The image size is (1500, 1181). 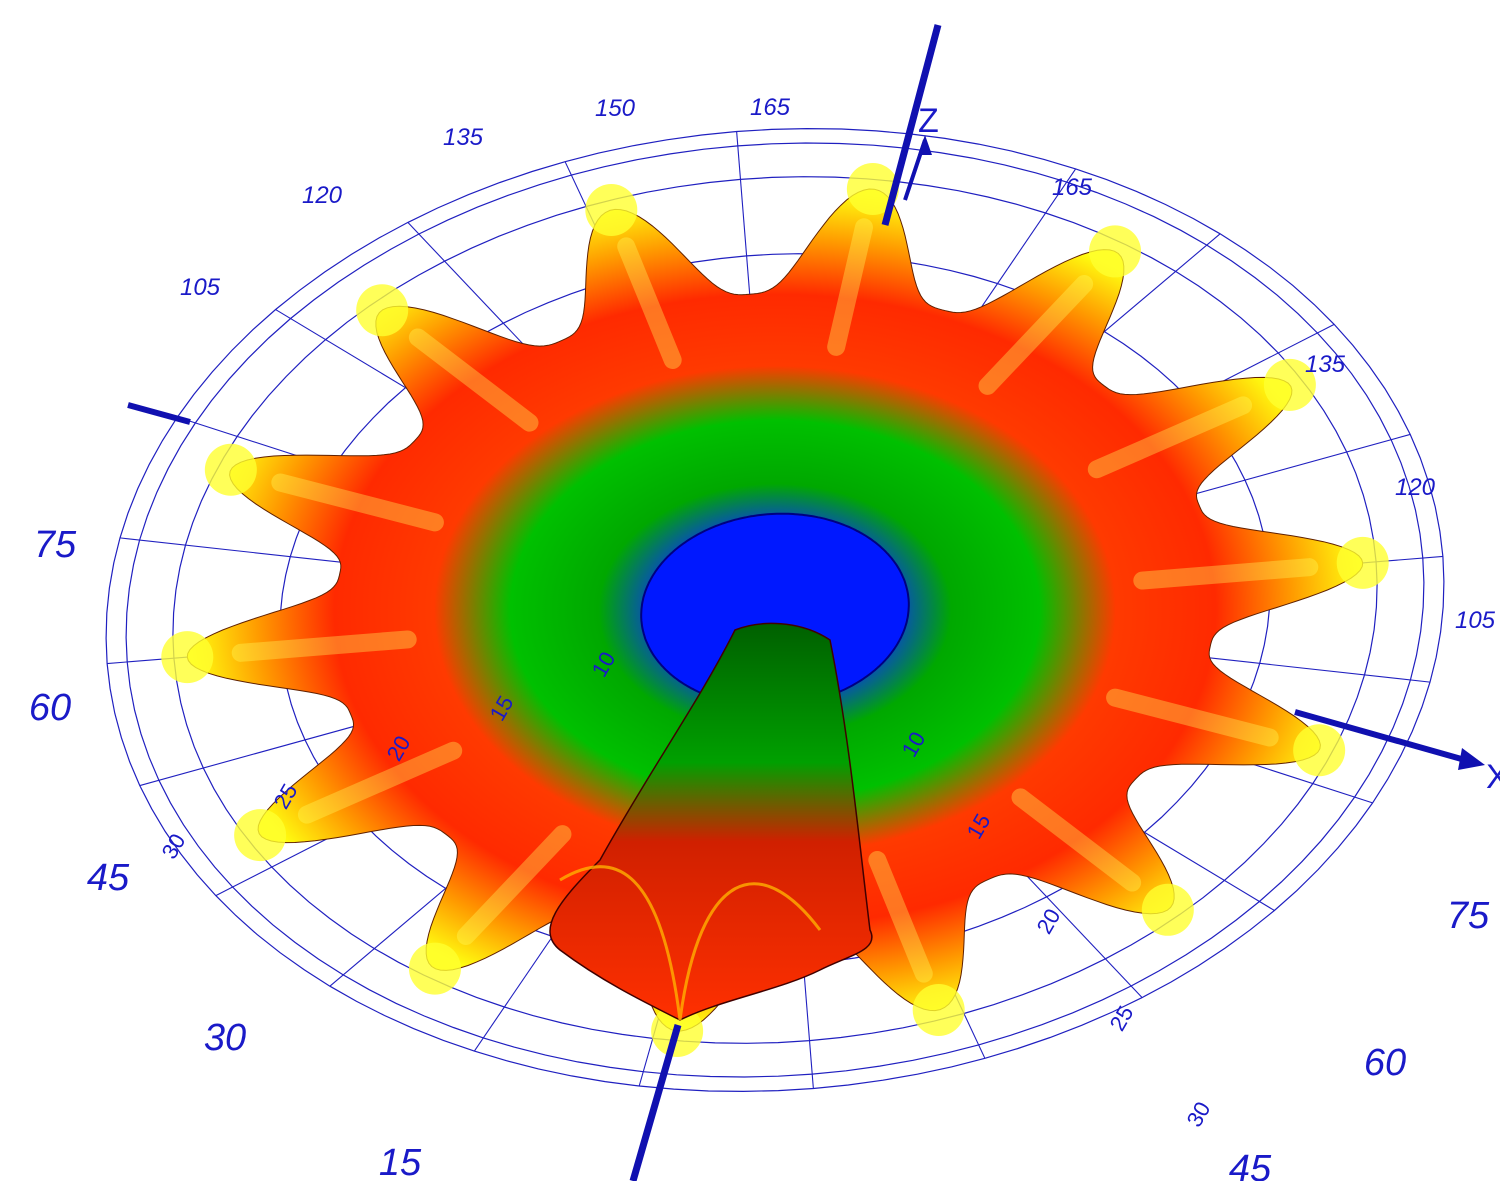 What do you see at coordinates (928, 121) in the screenshot?
I see `z-axis-label: Z` at bounding box center [928, 121].